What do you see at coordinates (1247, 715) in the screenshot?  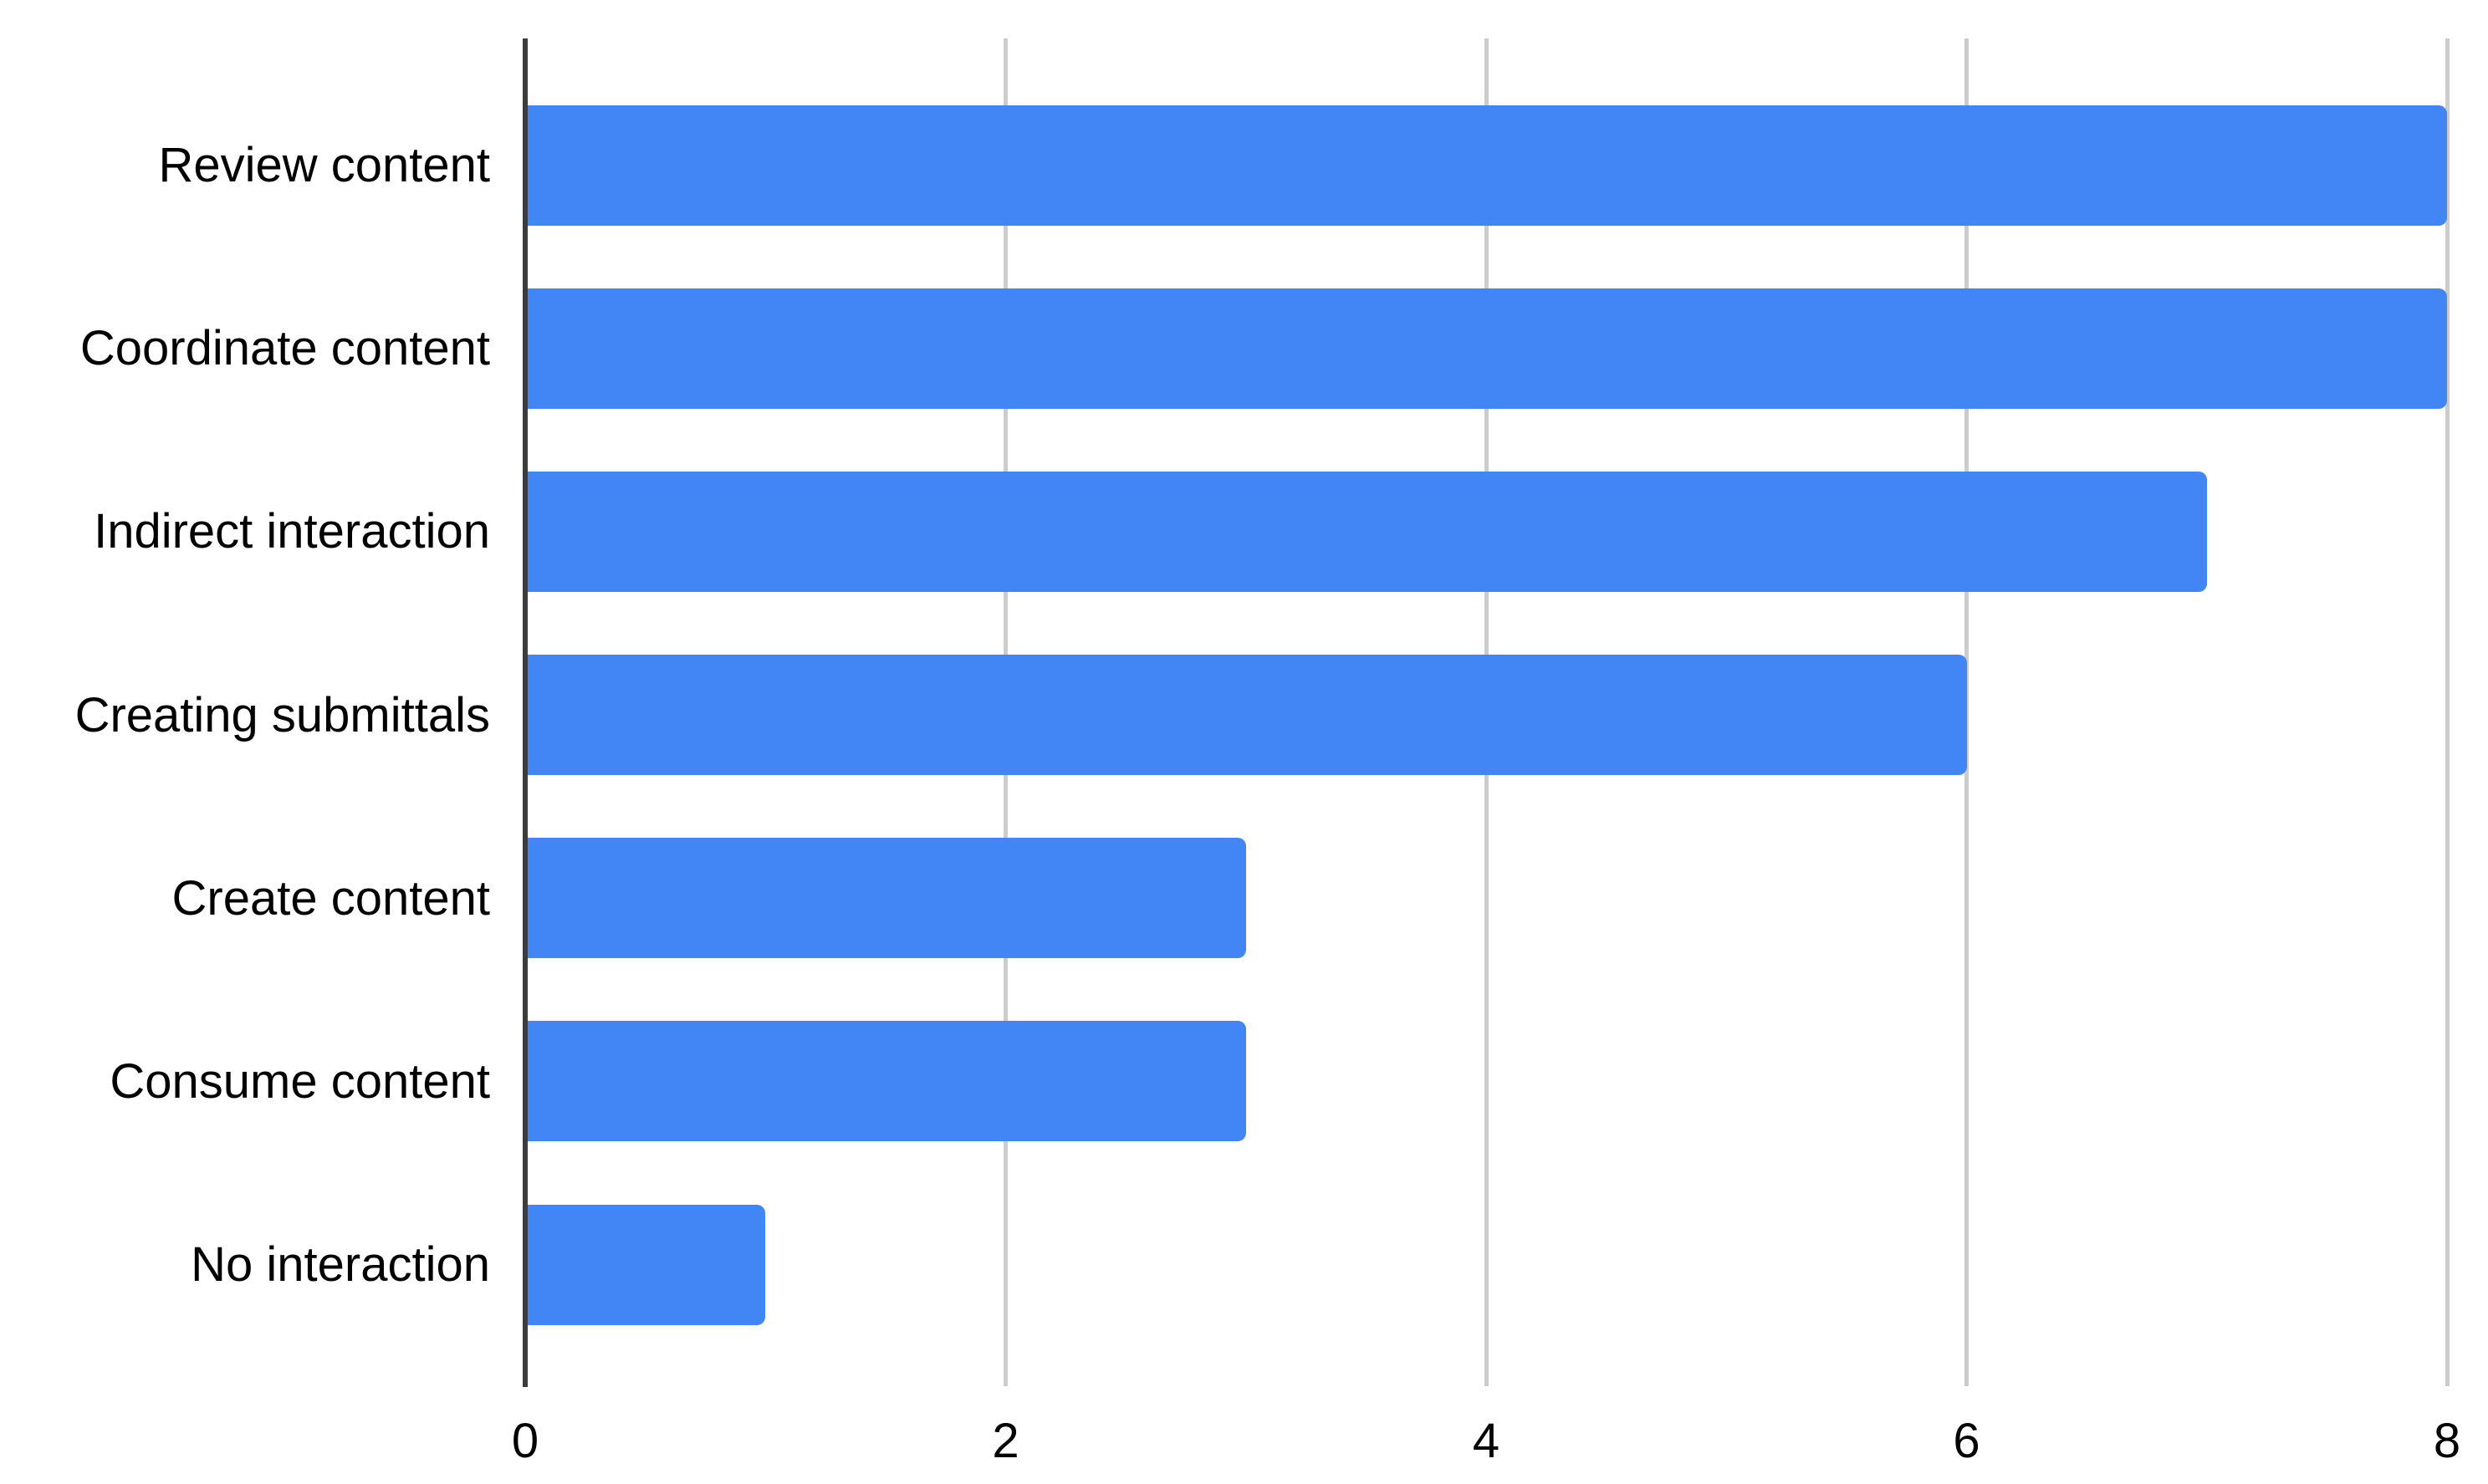 I see `bar-creating-submittals` at bounding box center [1247, 715].